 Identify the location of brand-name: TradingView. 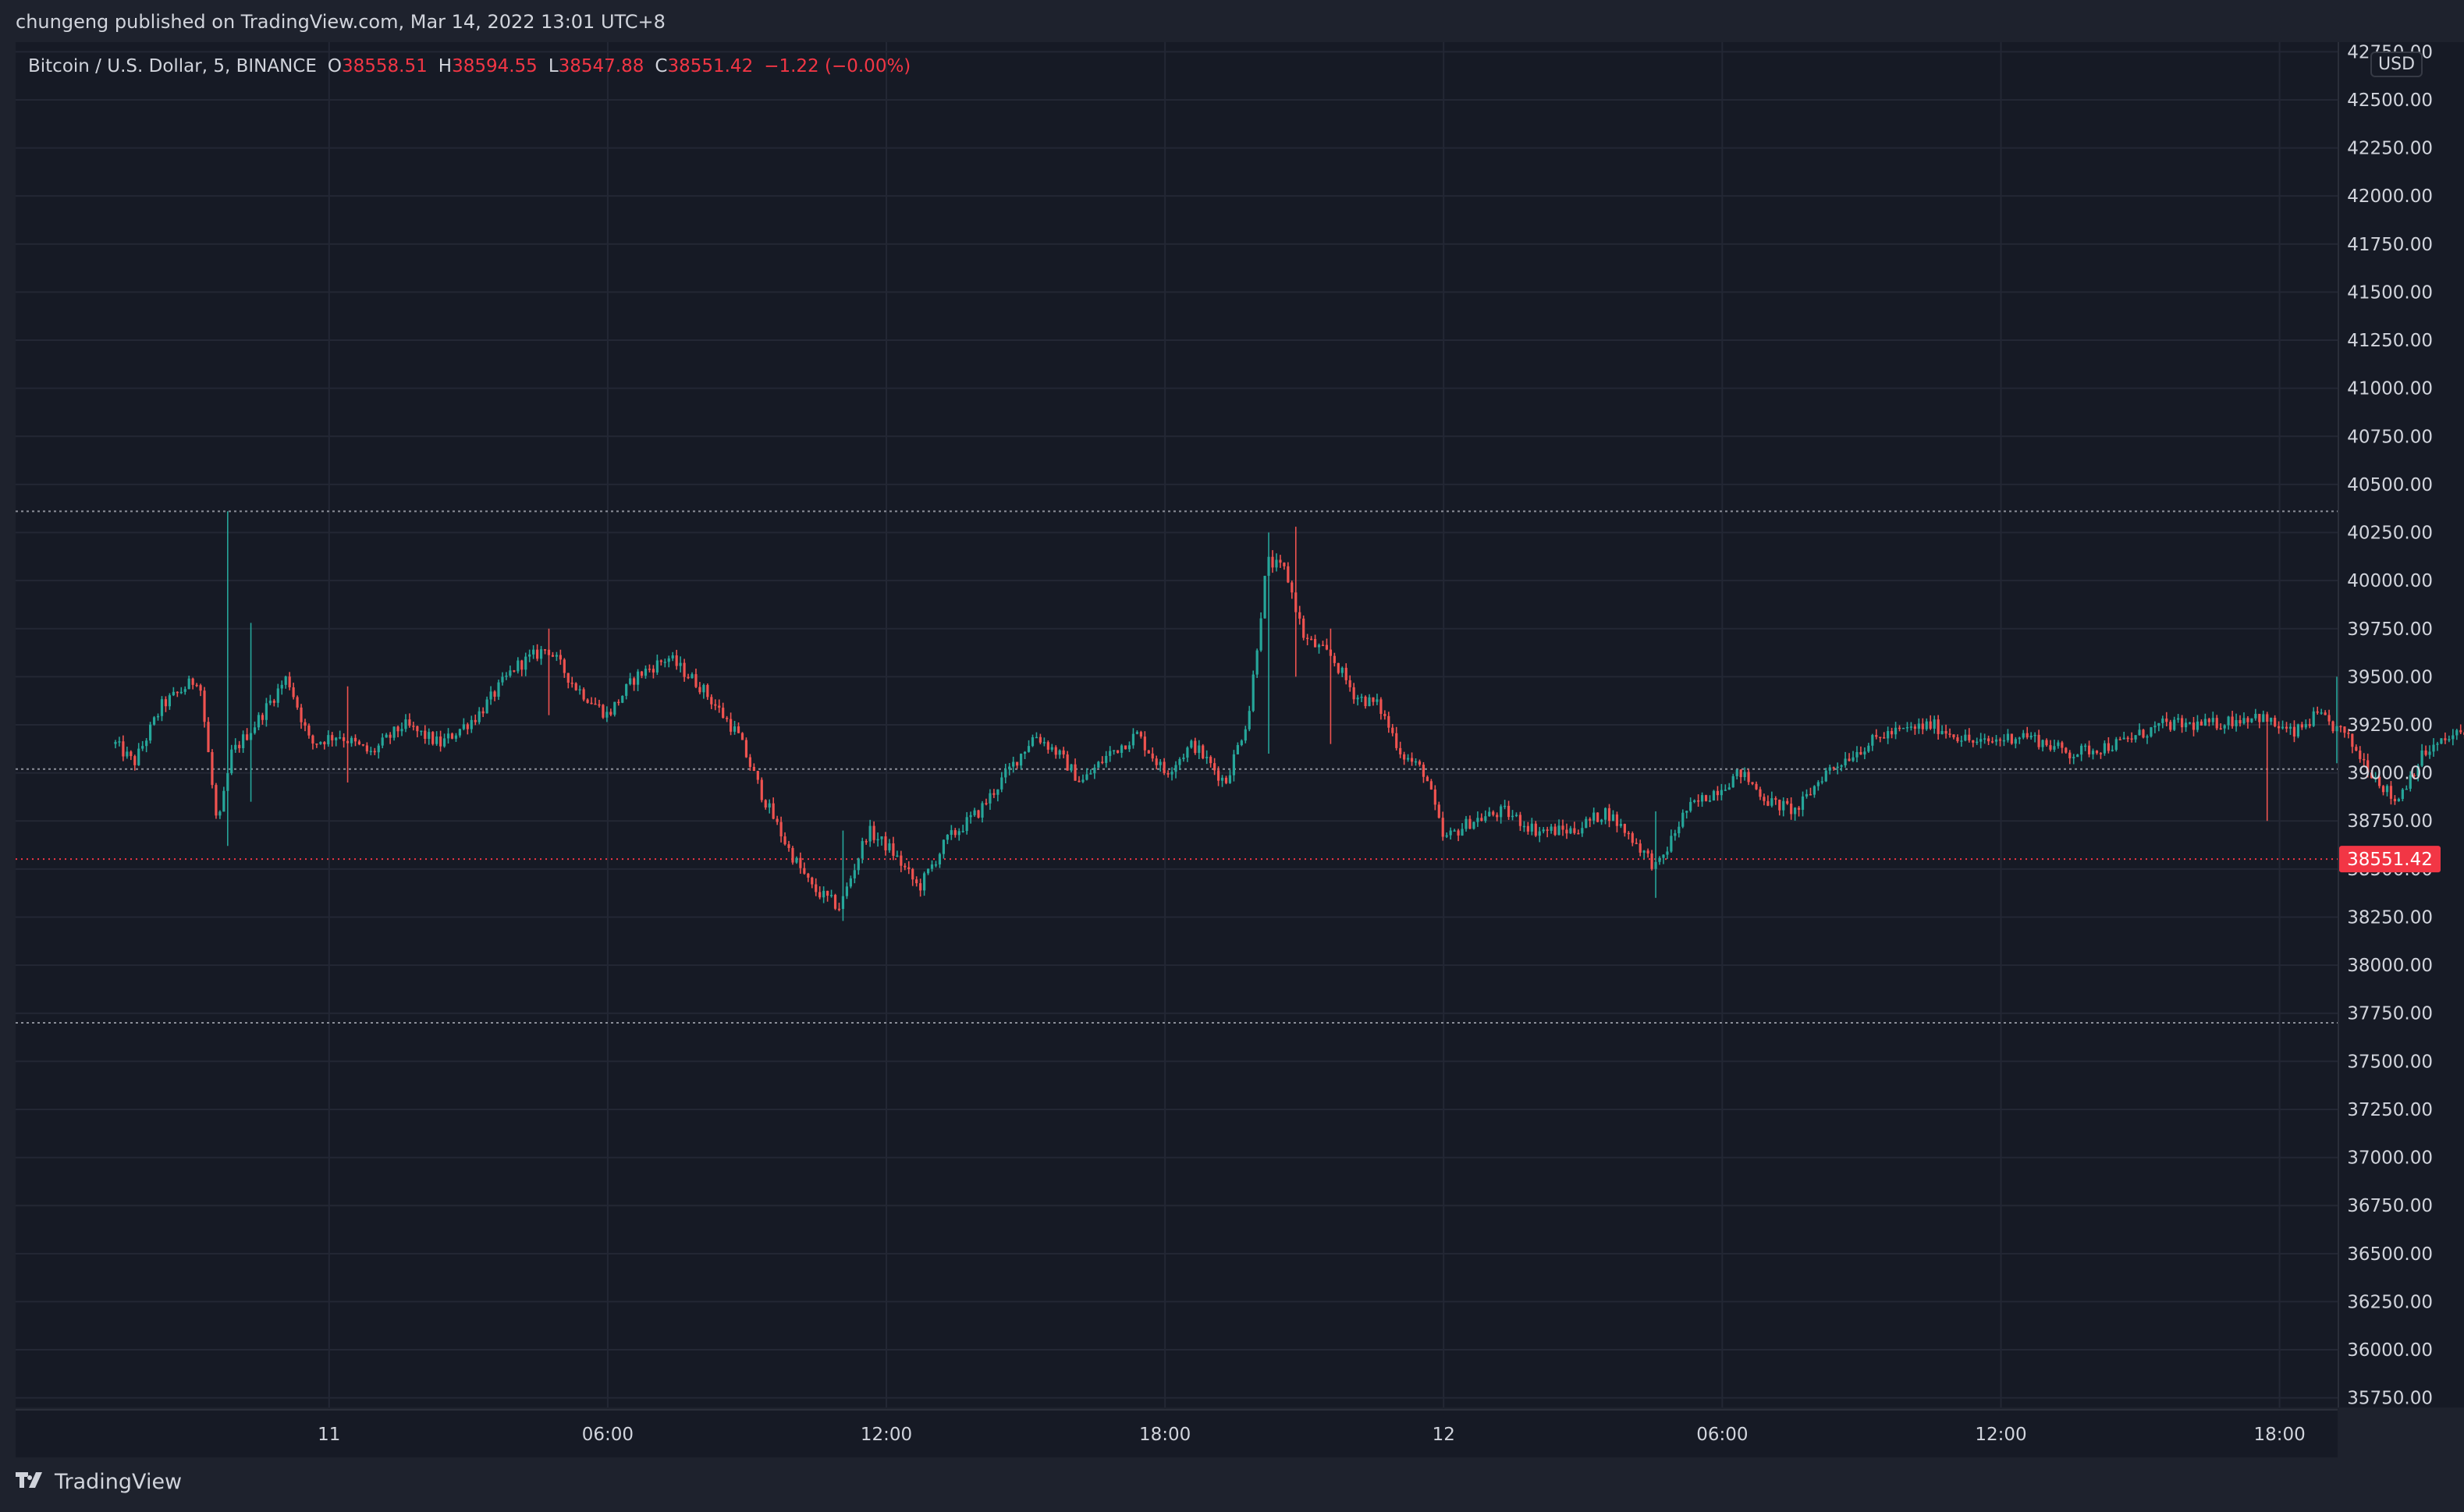
(119, 1482).